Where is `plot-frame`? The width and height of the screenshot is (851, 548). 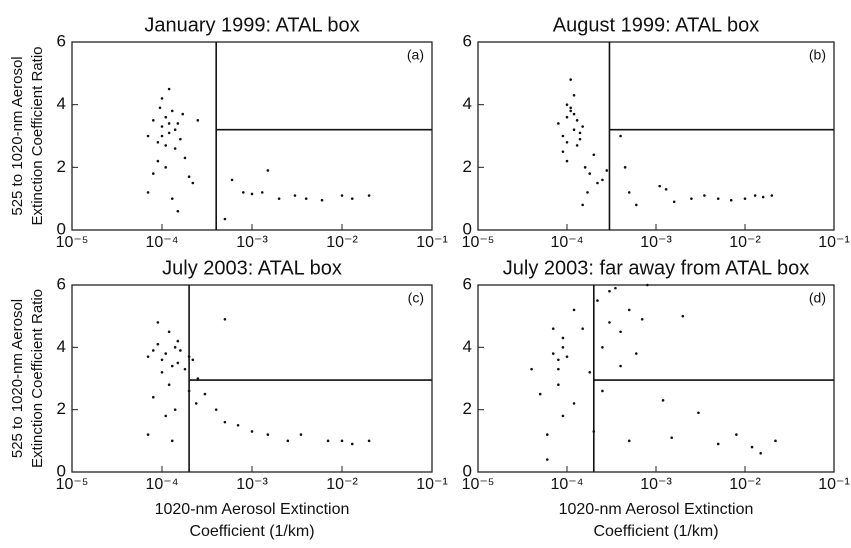
plot-frame is located at coordinates (252, 136).